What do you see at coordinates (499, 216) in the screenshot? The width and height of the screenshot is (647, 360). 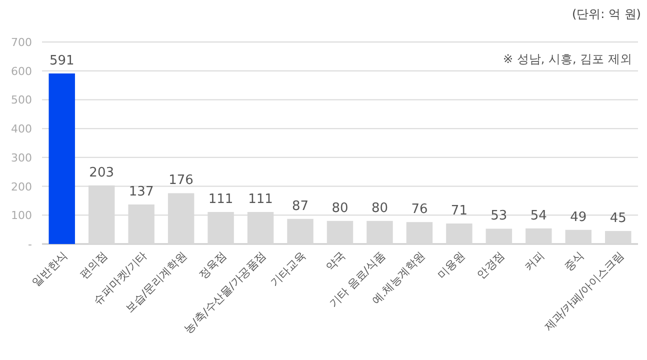 I see `data-label: 53` at bounding box center [499, 216].